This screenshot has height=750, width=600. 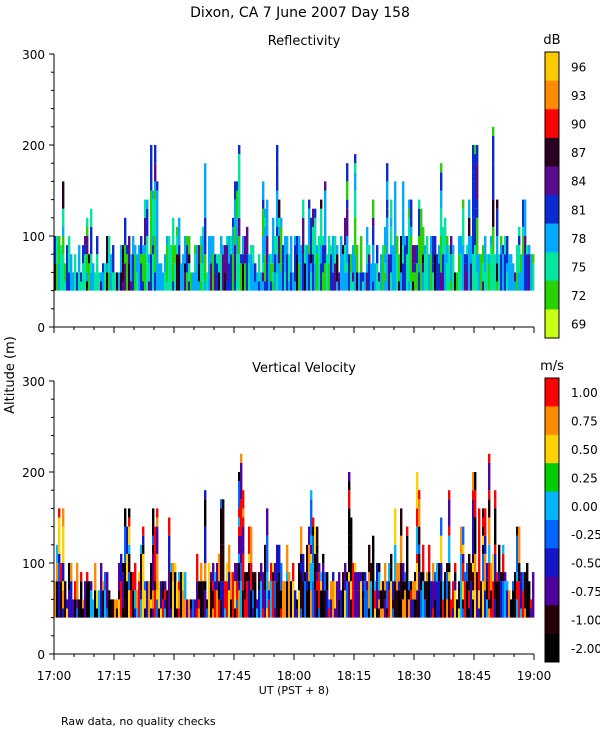 What do you see at coordinates (585, 564) in the screenshot?
I see `colorbar-label: -0.50` at bounding box center [585, 564].